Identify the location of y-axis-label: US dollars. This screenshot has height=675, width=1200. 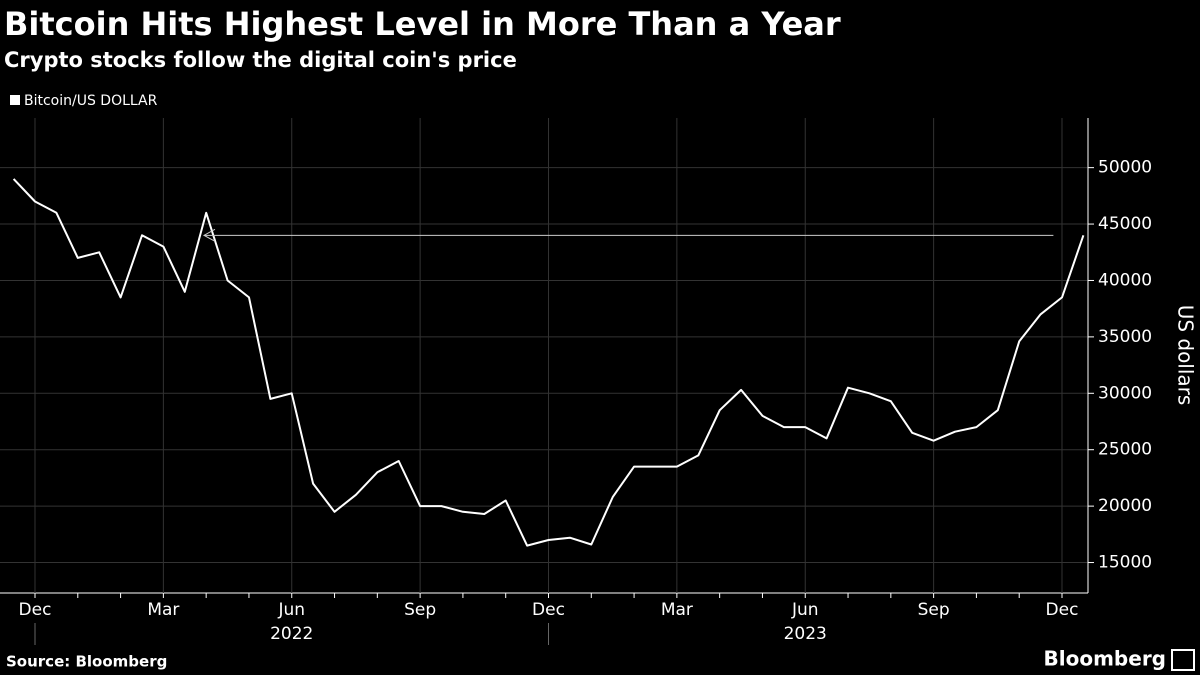
(1186, 355).